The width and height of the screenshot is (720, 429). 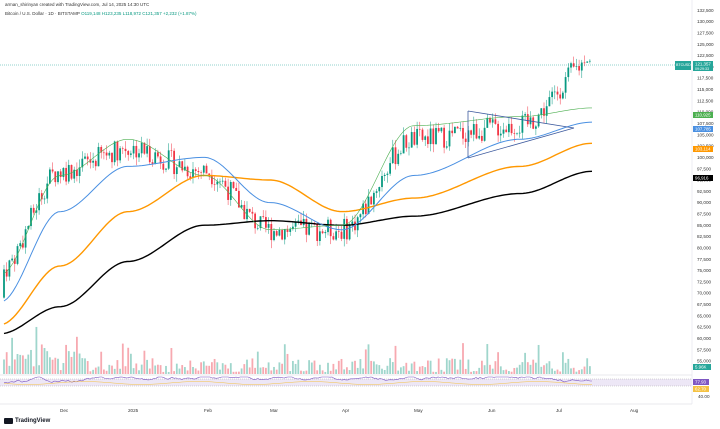 What do you see at coordinates (705, 55) in the screenshot?
I see `price-tick-label: 122,500` at bounding box center [705, 55].